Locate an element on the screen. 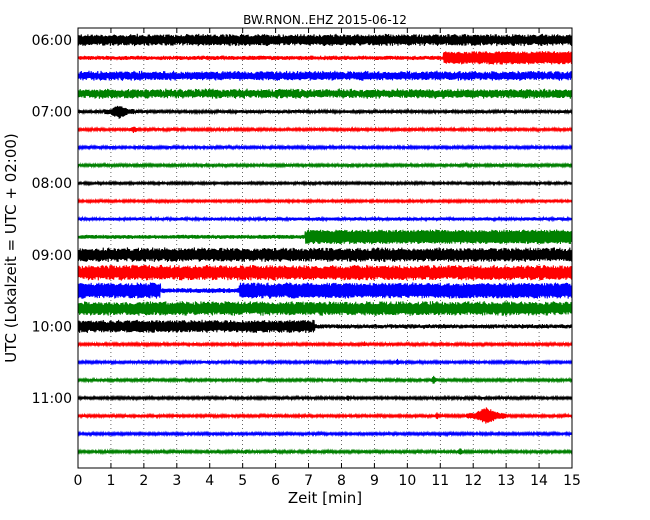  y-tick-label: 06:00 is located at coordinates (52, 41).